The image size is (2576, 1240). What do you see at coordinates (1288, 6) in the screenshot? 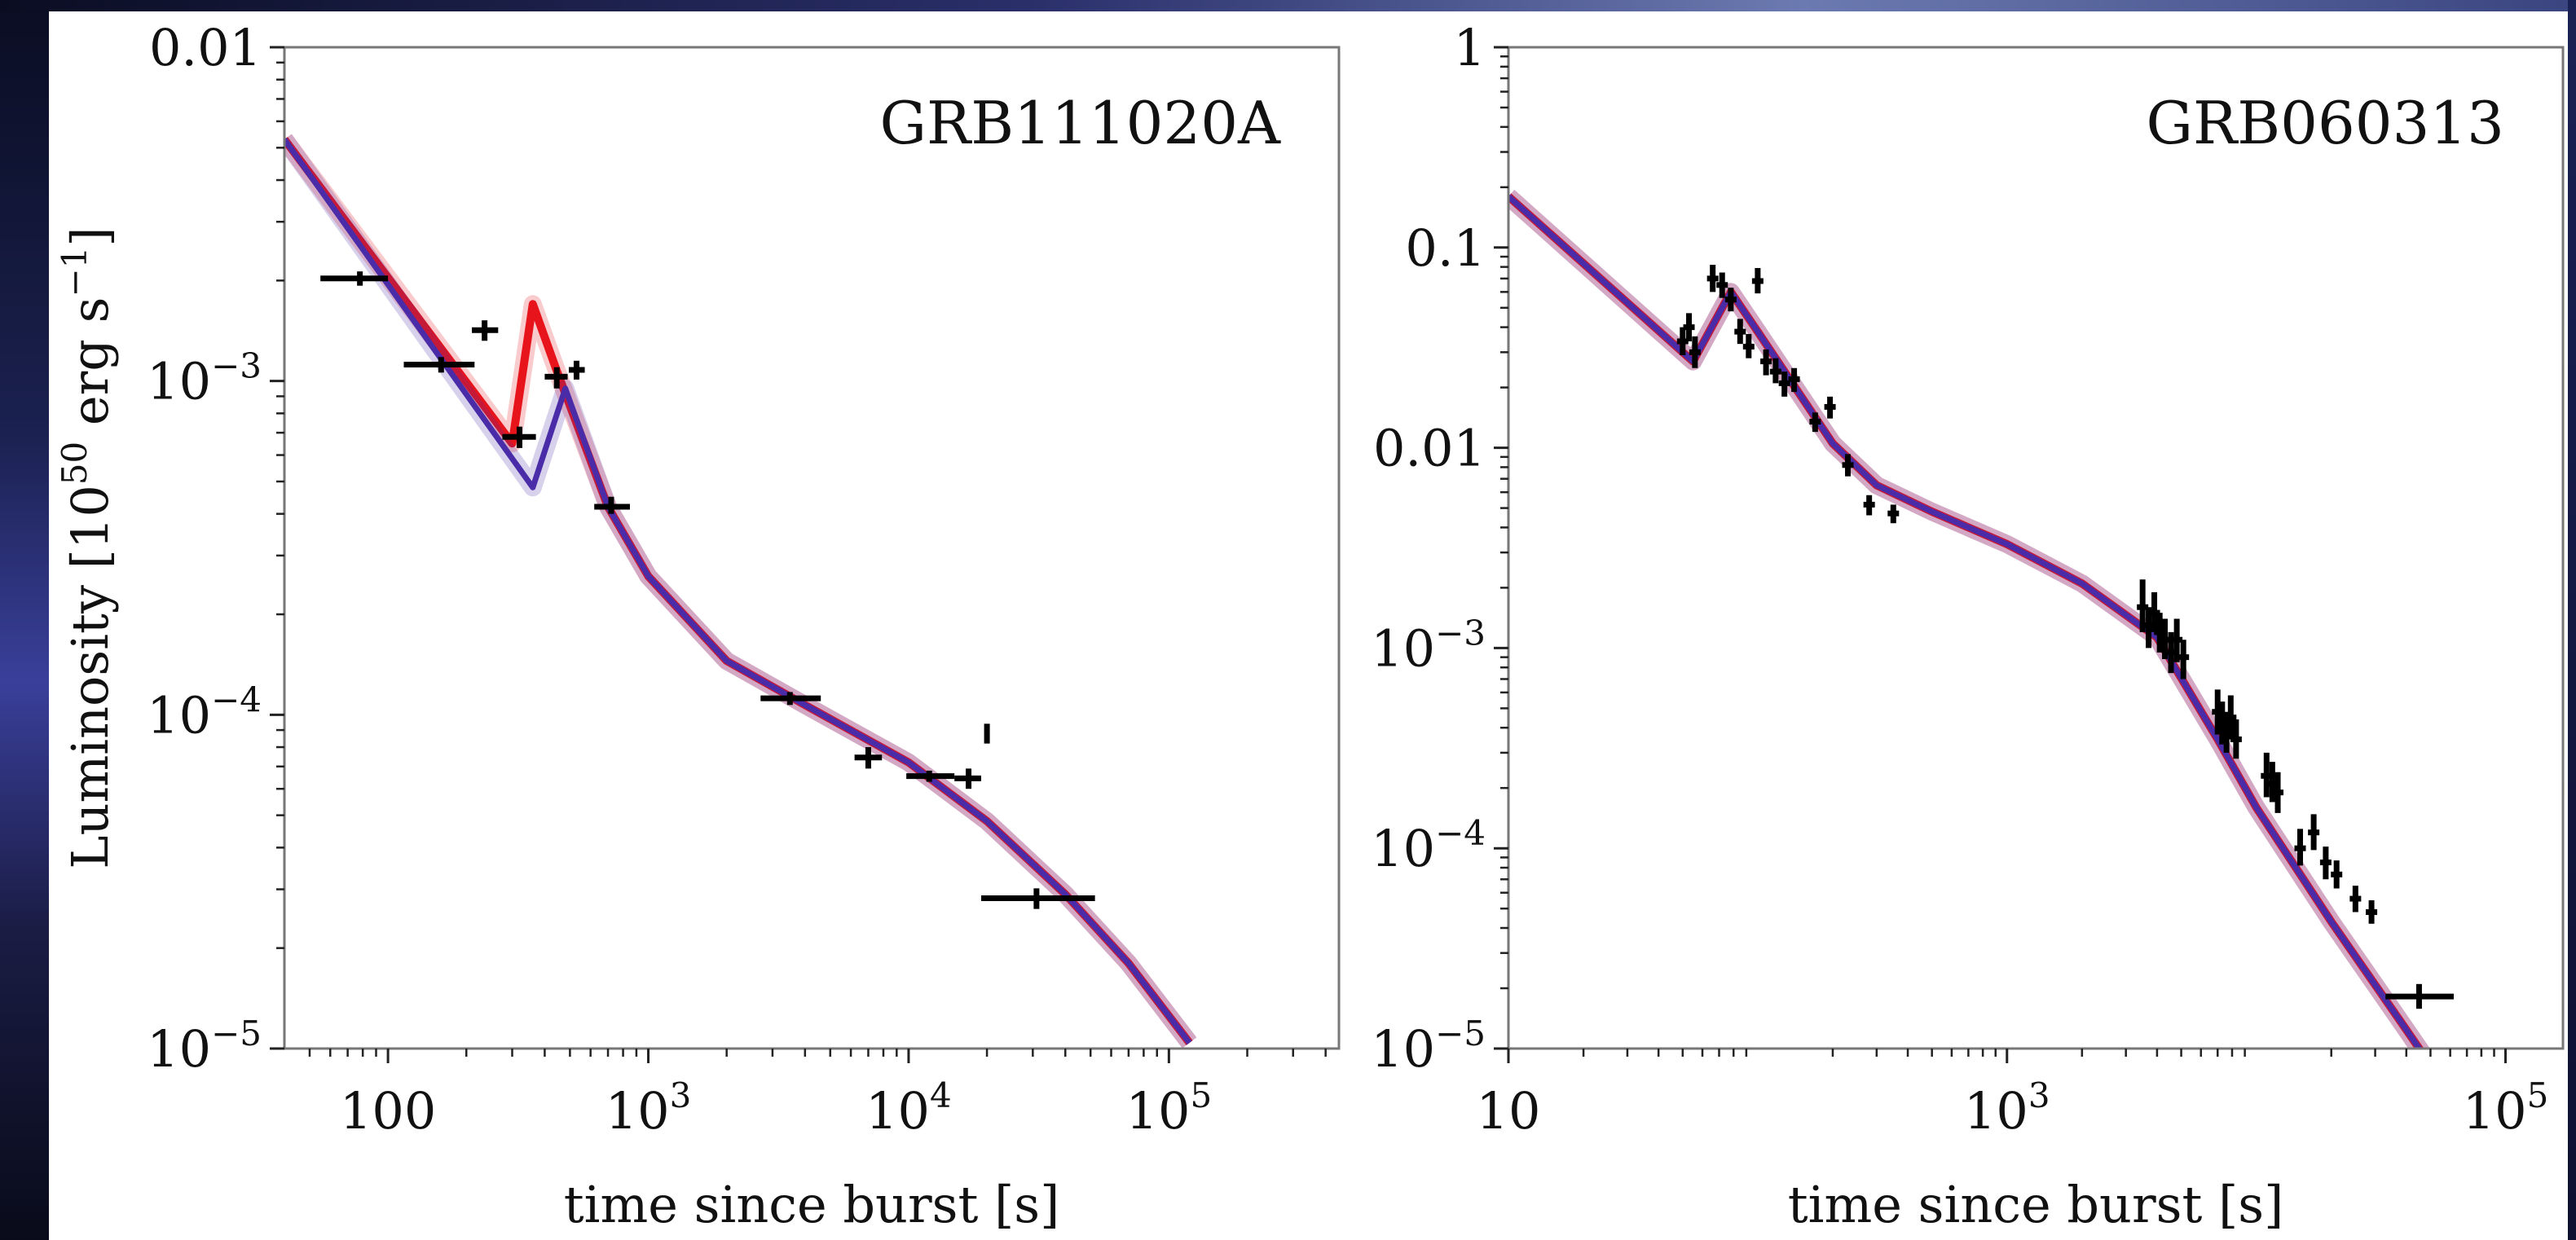
I see `background-strip-top` at bounding box center [1288, 6].